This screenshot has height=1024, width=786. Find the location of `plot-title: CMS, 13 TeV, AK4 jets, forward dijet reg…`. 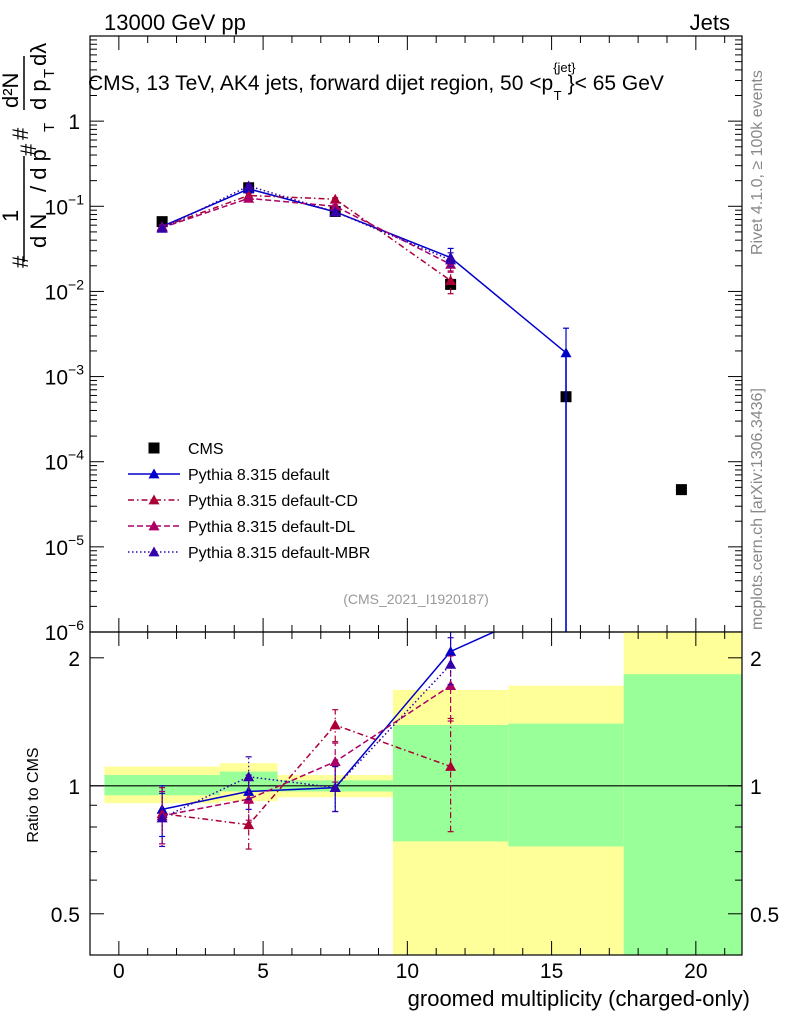

plot-title: CMS, 13 TeV, AK4 jets, forward dijet reg… is located at coordinates (376, 81).